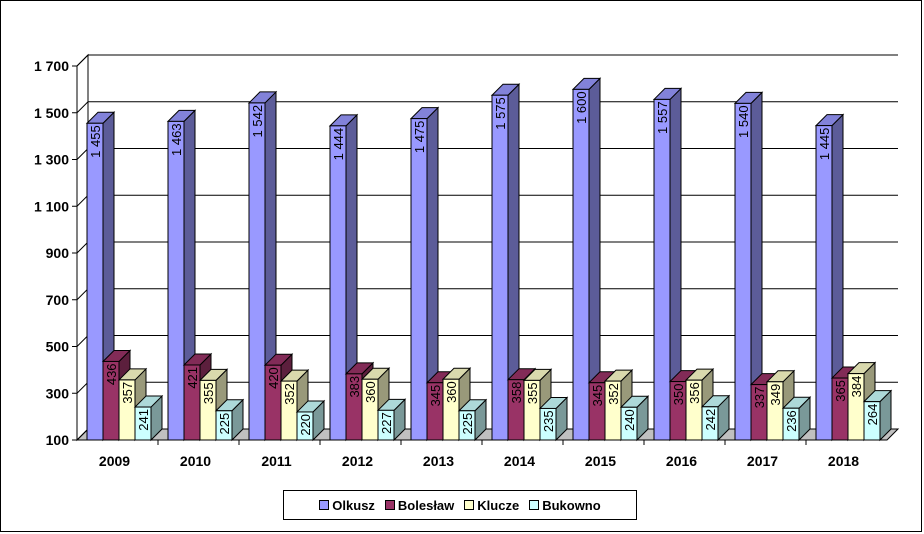  Describe the element at coordinates (600, 461) in the screenshot. I see `x-tick-label: 2015` at that location.